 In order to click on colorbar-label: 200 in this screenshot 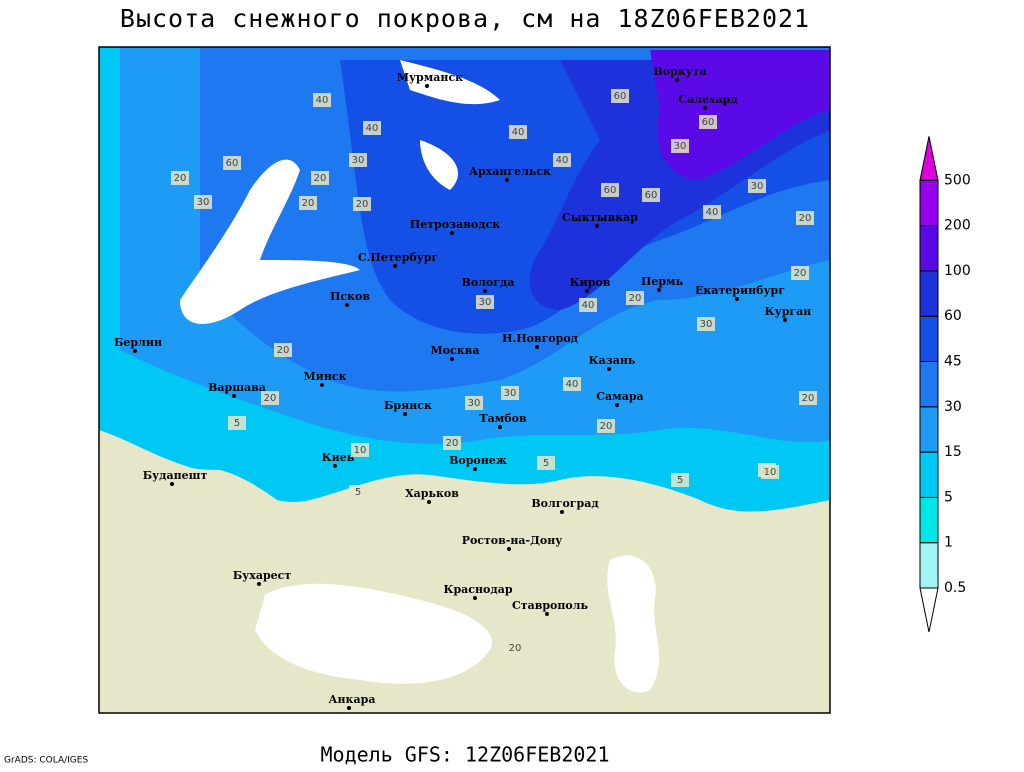, I will do `click(957, 226)`.